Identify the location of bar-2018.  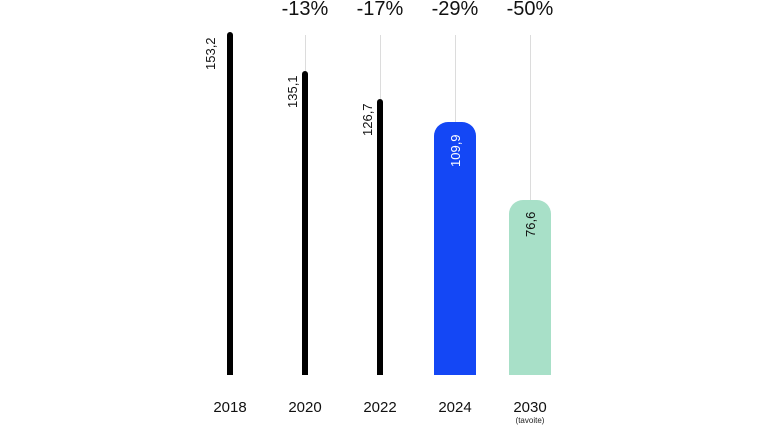
(230, 203).